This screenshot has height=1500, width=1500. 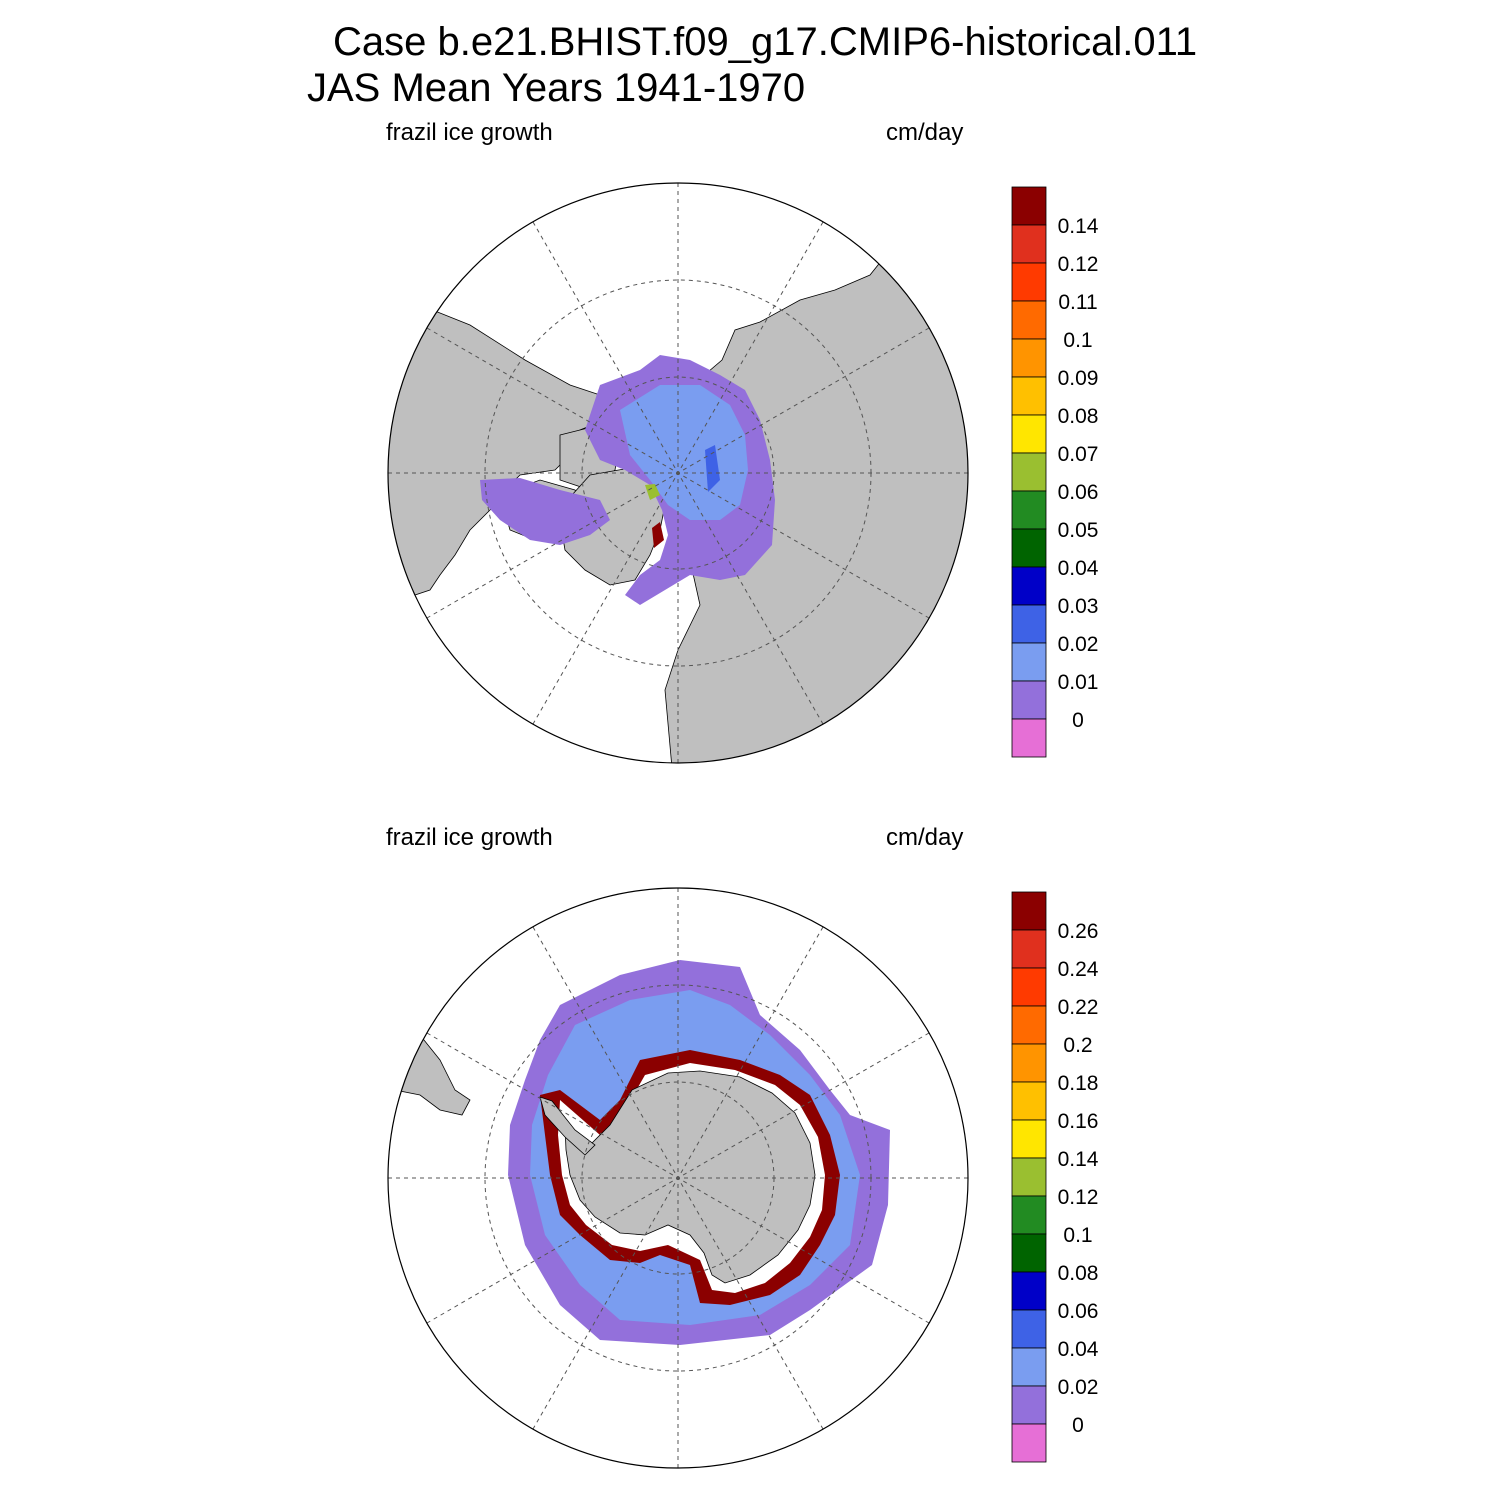 What do you see at coordinates (1078, 720) in the screenshot?
I see `north-colorbar-label: 0` at bounding box center [1078, 720].